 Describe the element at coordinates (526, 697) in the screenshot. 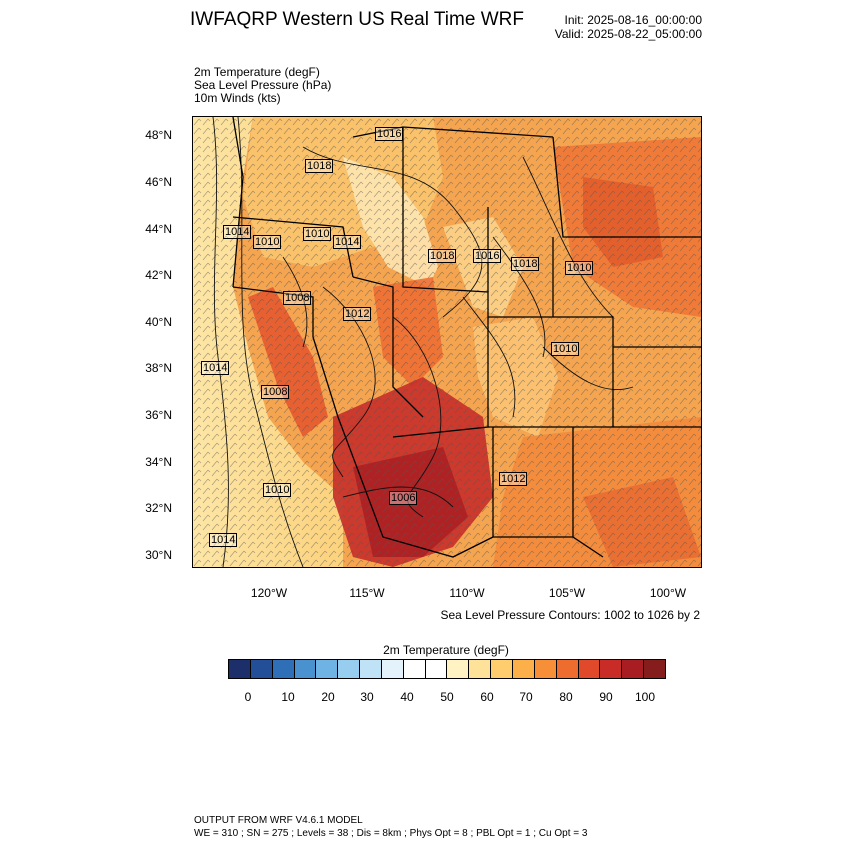

I see `colorbar-tick-label: 70` at that location.